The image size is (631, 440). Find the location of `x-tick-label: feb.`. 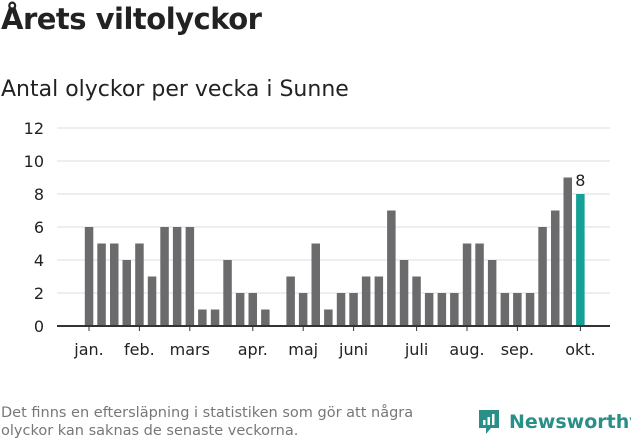

x-tick-label: feb. is located at coordinates (139, 349).